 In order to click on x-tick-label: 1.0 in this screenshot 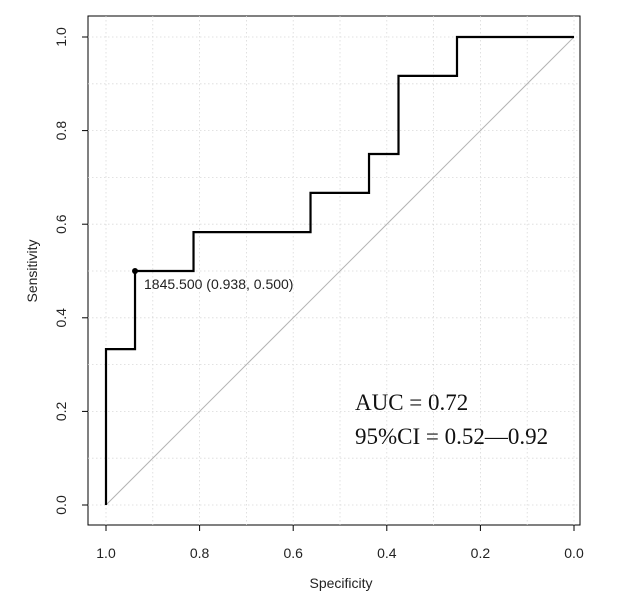, I will do `click(106, 553)`.